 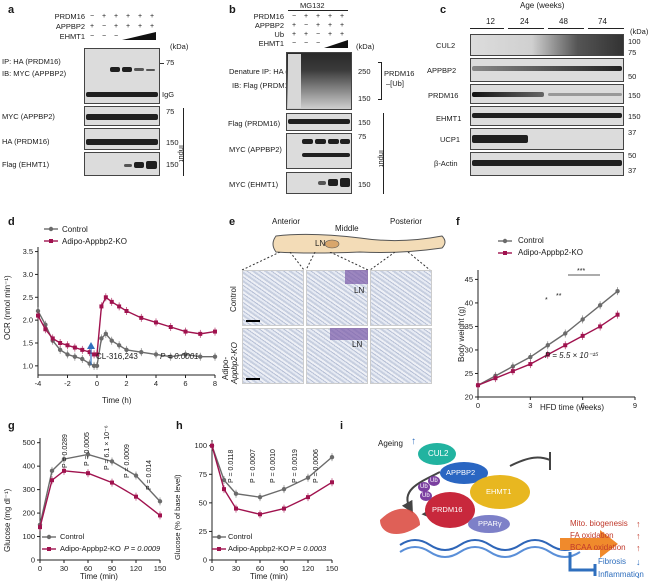 I want to click on y-tick-label: 20, so click(x=469, y=397).